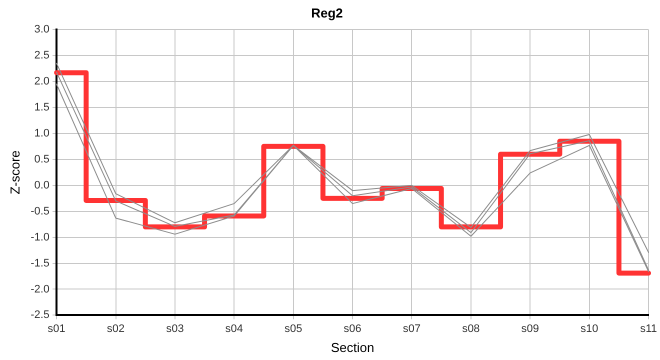 The height and width of the screenshot is (360, 660). What do you see at coordinates (648, 328) in the screenshot?
I see `x-tick-label: s11` at bounding box center [648, 328].